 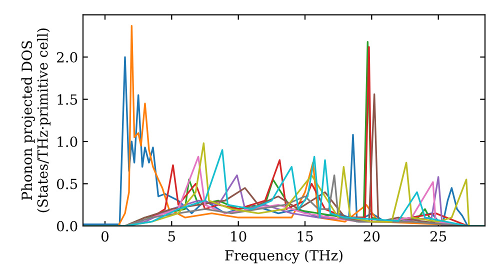 I want to click on y-tick-label: 2.0, so click(x=67, y=57).